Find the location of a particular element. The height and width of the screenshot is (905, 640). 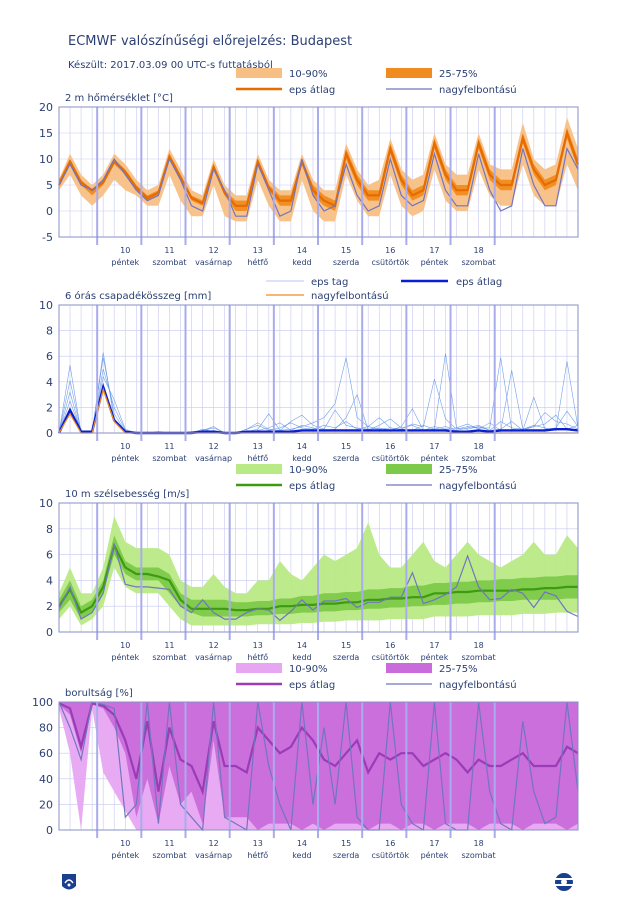

chart-subtitle: Készült: 2017.03.09 00 UTC-s futtatásból is located at coordinates (170, 65).